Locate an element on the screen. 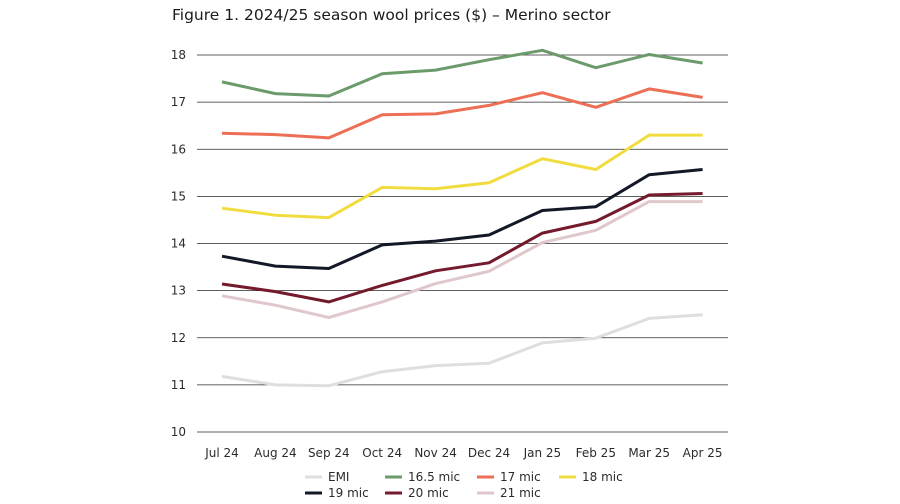 This screenshot has width=900, height=504. y-tick-label: 16 is located at coordinates (178, 149).